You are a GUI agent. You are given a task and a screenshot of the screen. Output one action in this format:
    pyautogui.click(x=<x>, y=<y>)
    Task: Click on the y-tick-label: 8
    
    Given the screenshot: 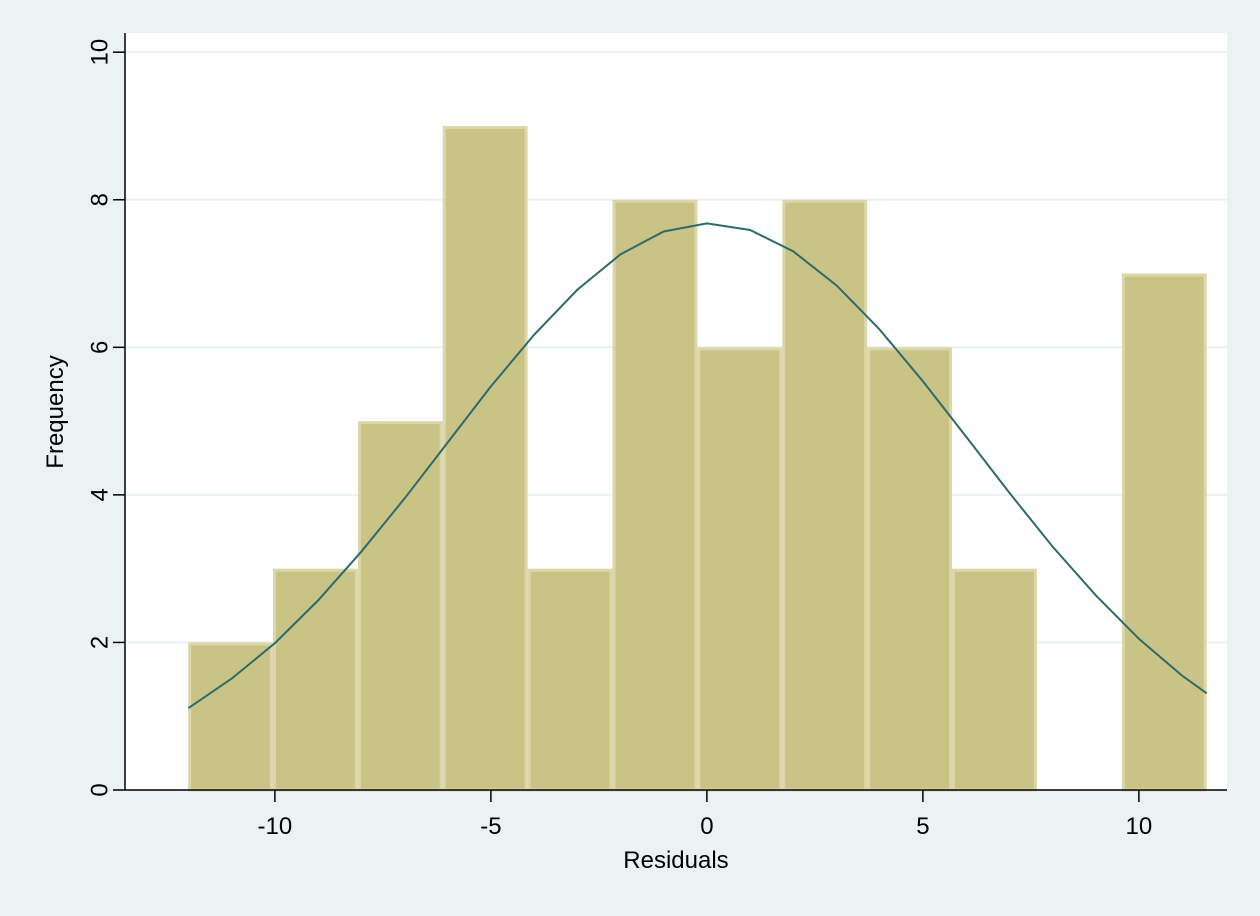 What is the action you would take?
    pyautogui.click(x=99, y=199)
    